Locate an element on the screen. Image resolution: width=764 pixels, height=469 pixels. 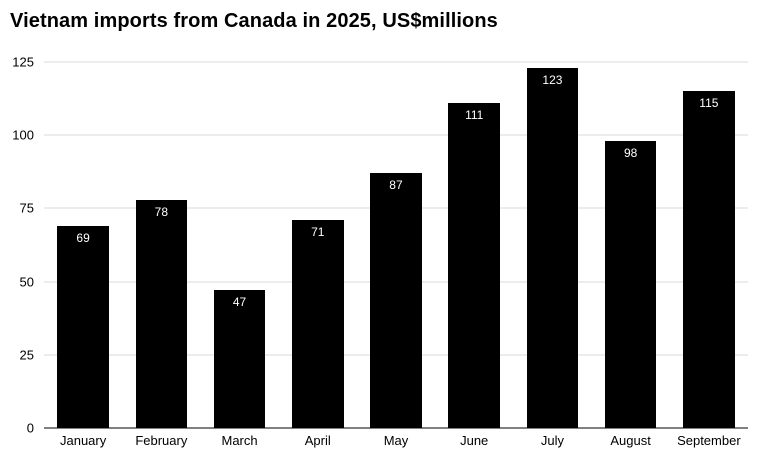
x-tick-label-september: September is located at coordinates (709, 440).